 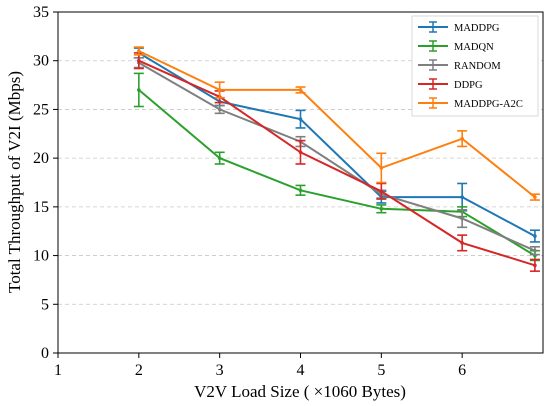 What do you see at coordinates (41, 256) in the screenshot?
I see `y-tick-label-10: 10` at bounding box center [41, 256].